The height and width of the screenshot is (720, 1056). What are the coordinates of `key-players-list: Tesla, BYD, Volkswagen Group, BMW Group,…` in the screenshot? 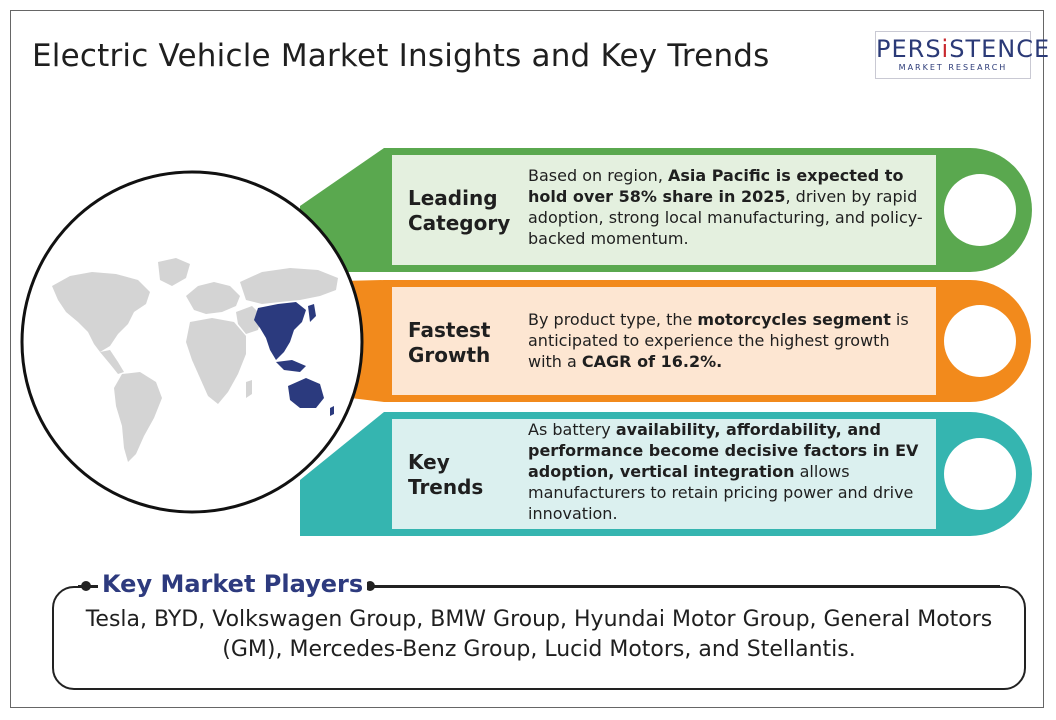 It's located at (539, 634).